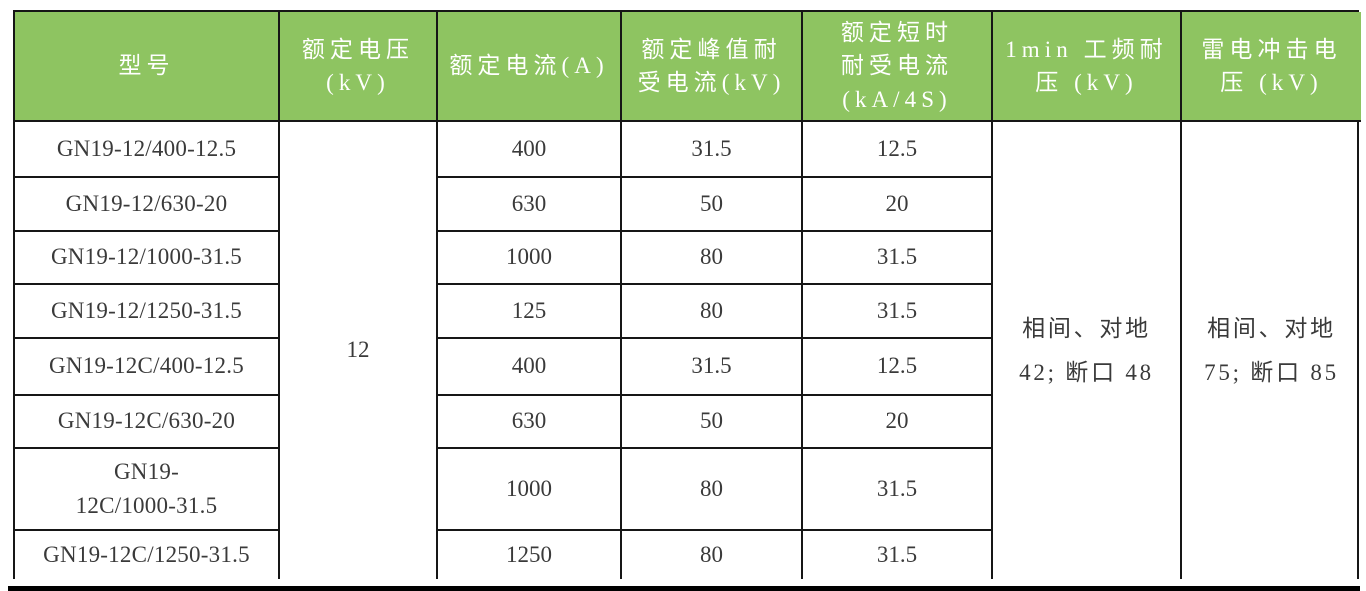 This screenshot has width=1366, height=591. I want to click on col-header-lightning-impulse: 雷电冲击电 压 (kV), so click(1270, 66).